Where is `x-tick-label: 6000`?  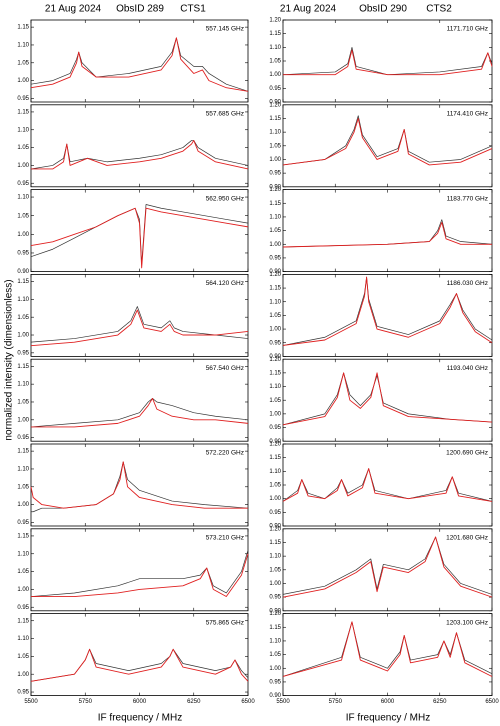 x-tick-label: 6000 is located at coordinates (388, 702).